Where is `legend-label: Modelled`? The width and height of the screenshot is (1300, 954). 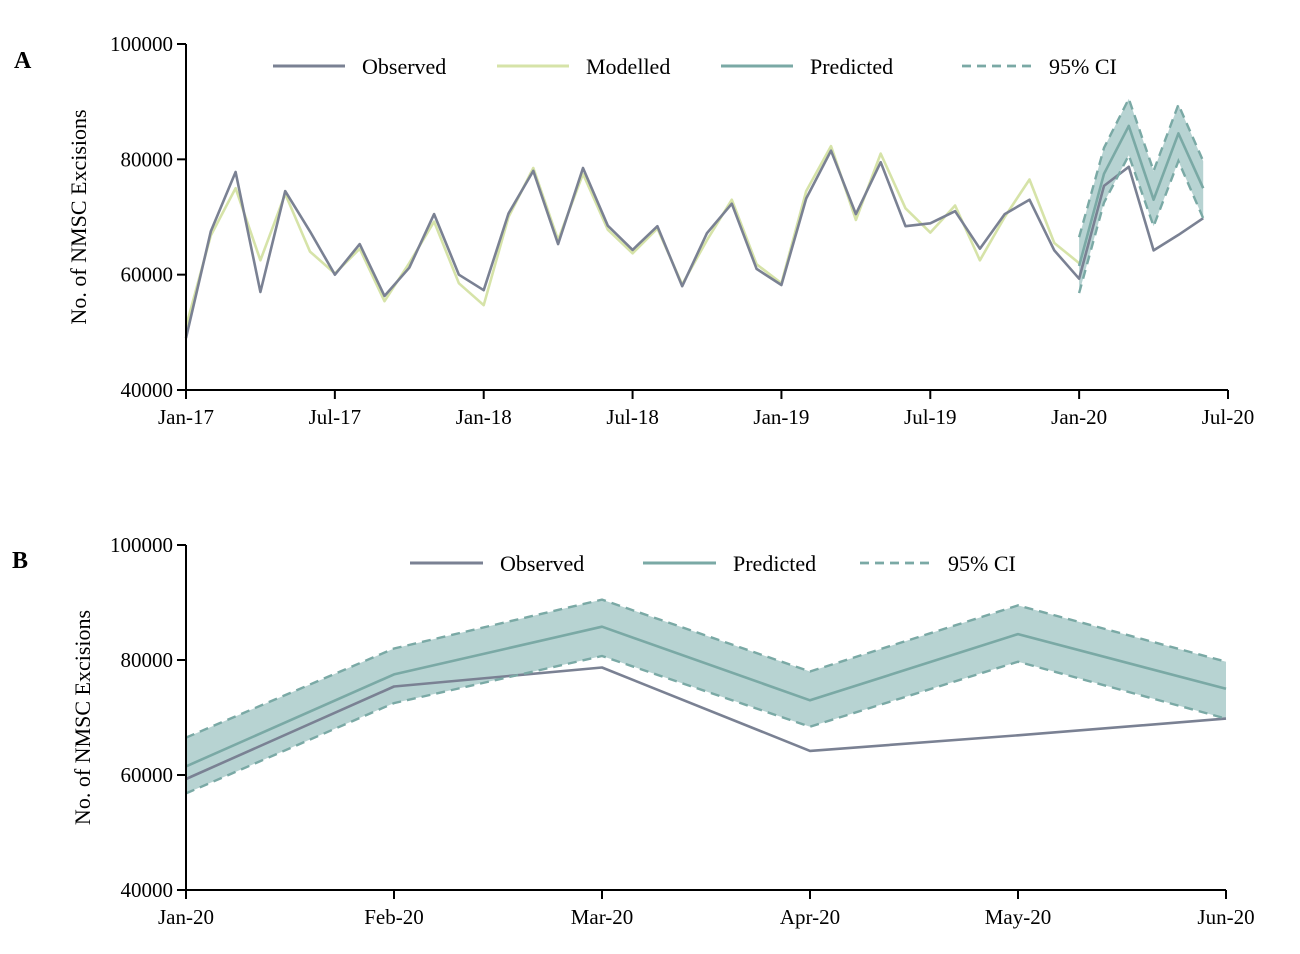 legend-label: Modelled is located at coordinates (628, 66).